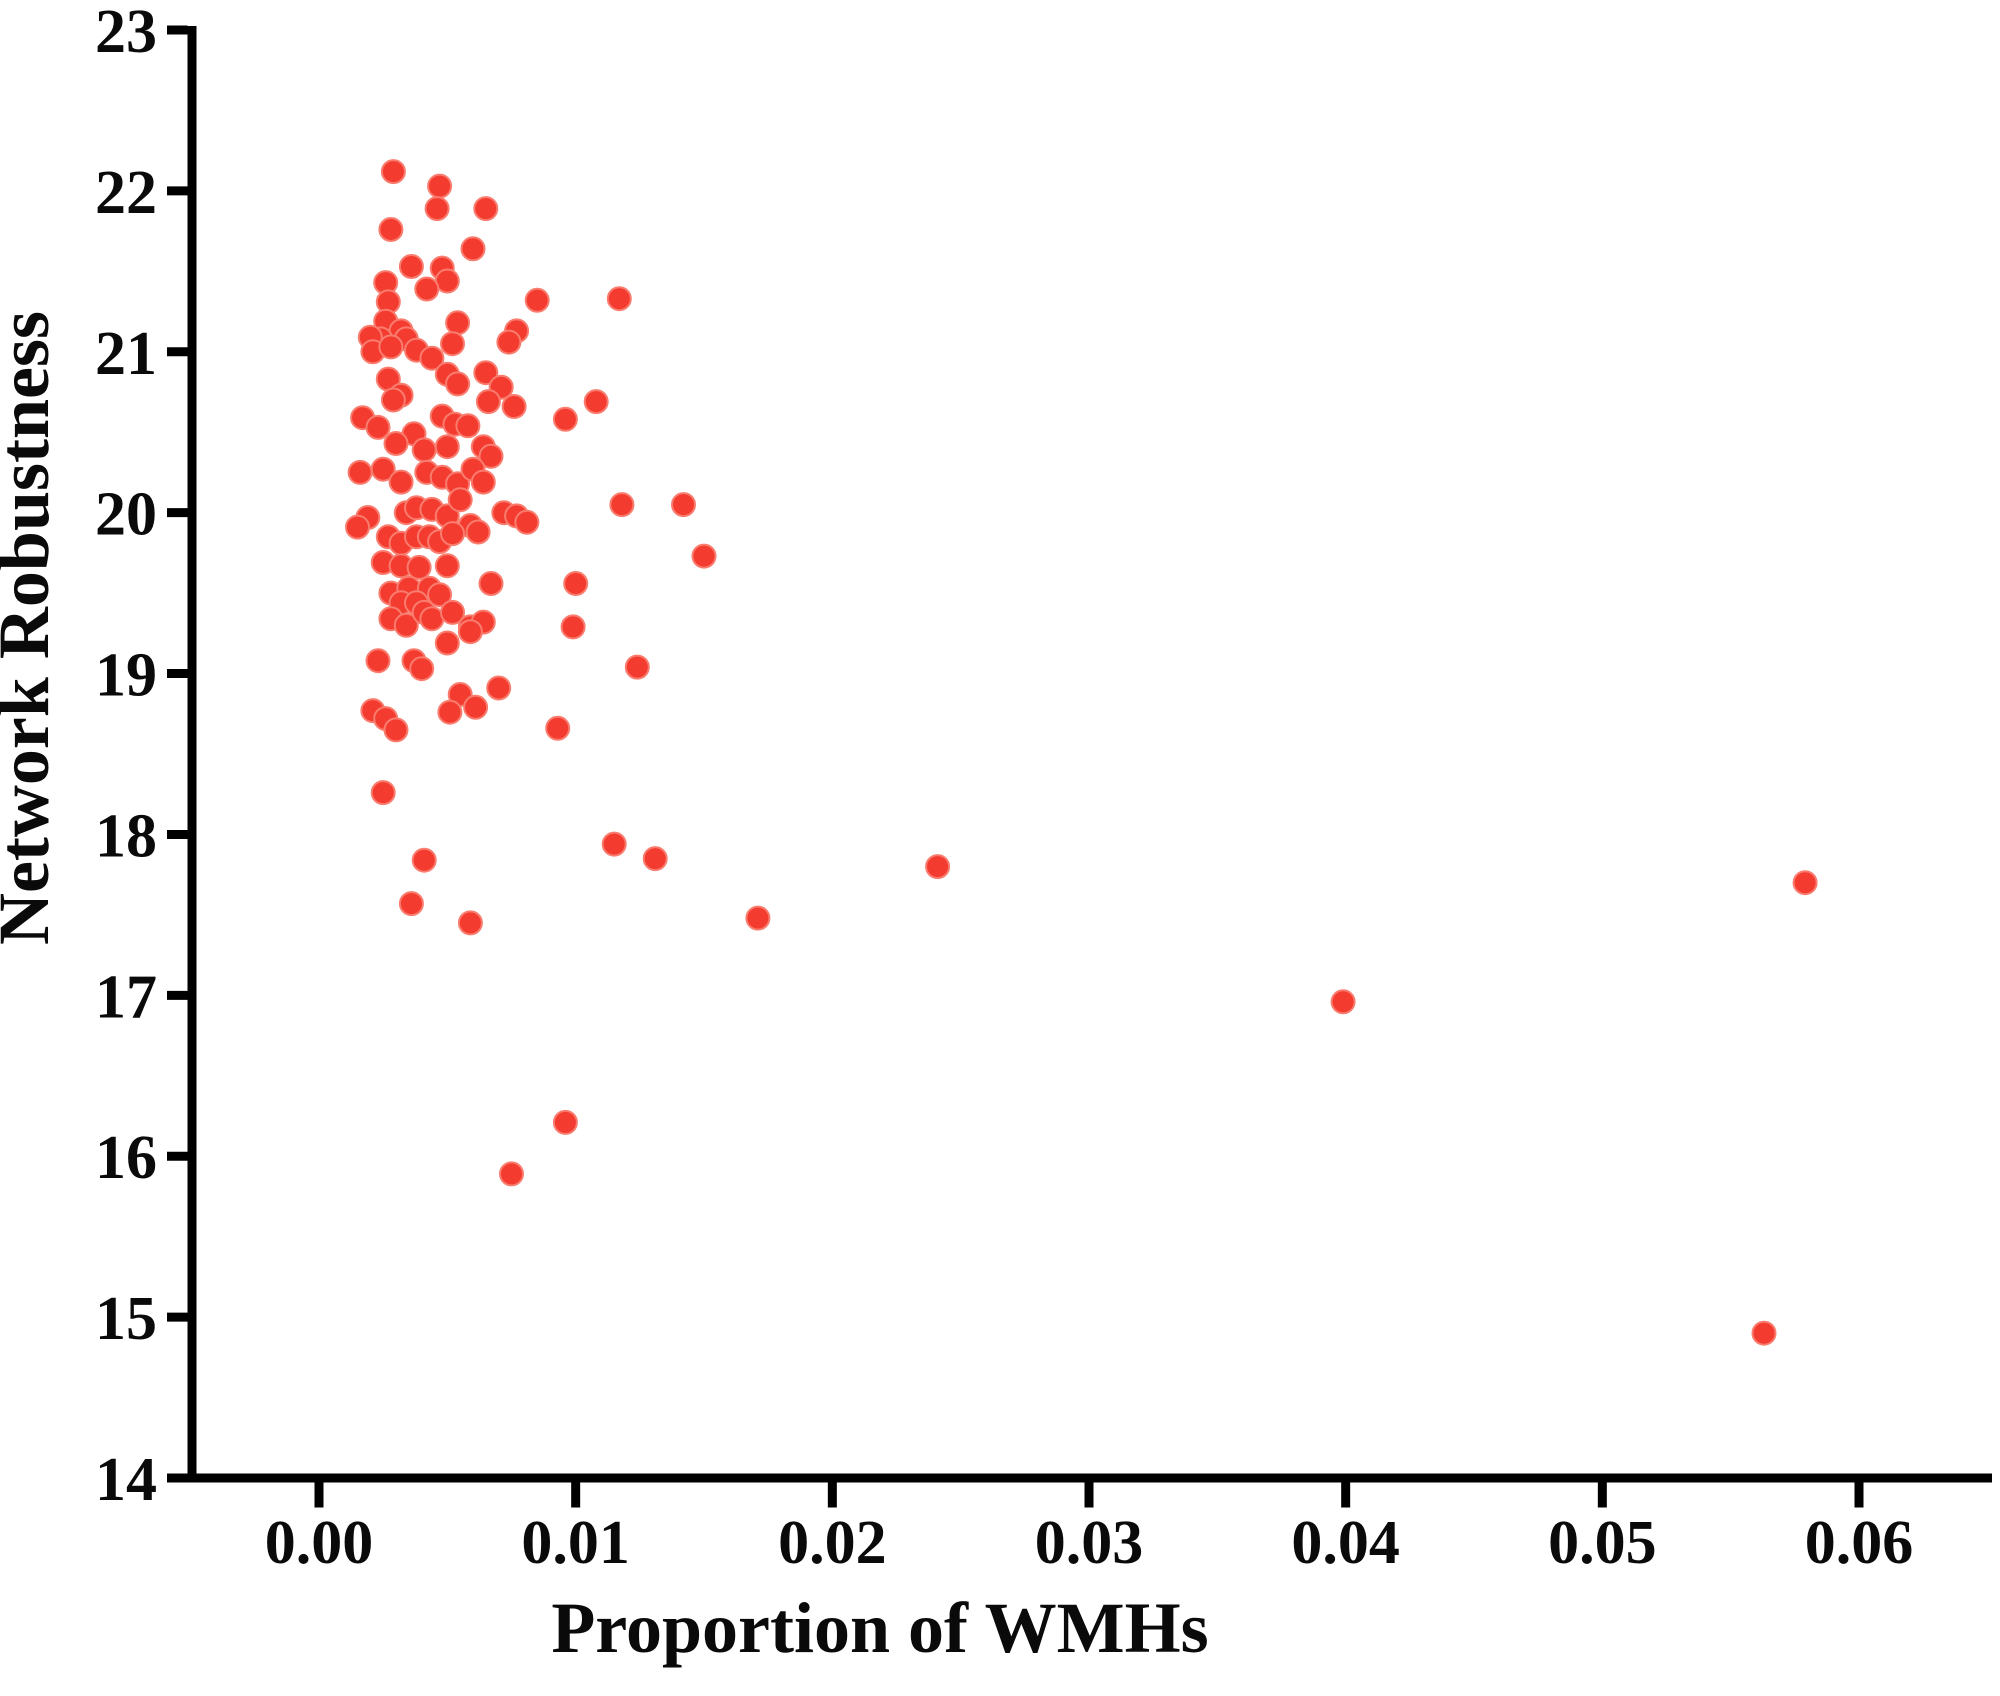 The height and width of the screenshot is (1696, 2000). I want to click on y-axis-title: Network Robustness, so click(32, 628).